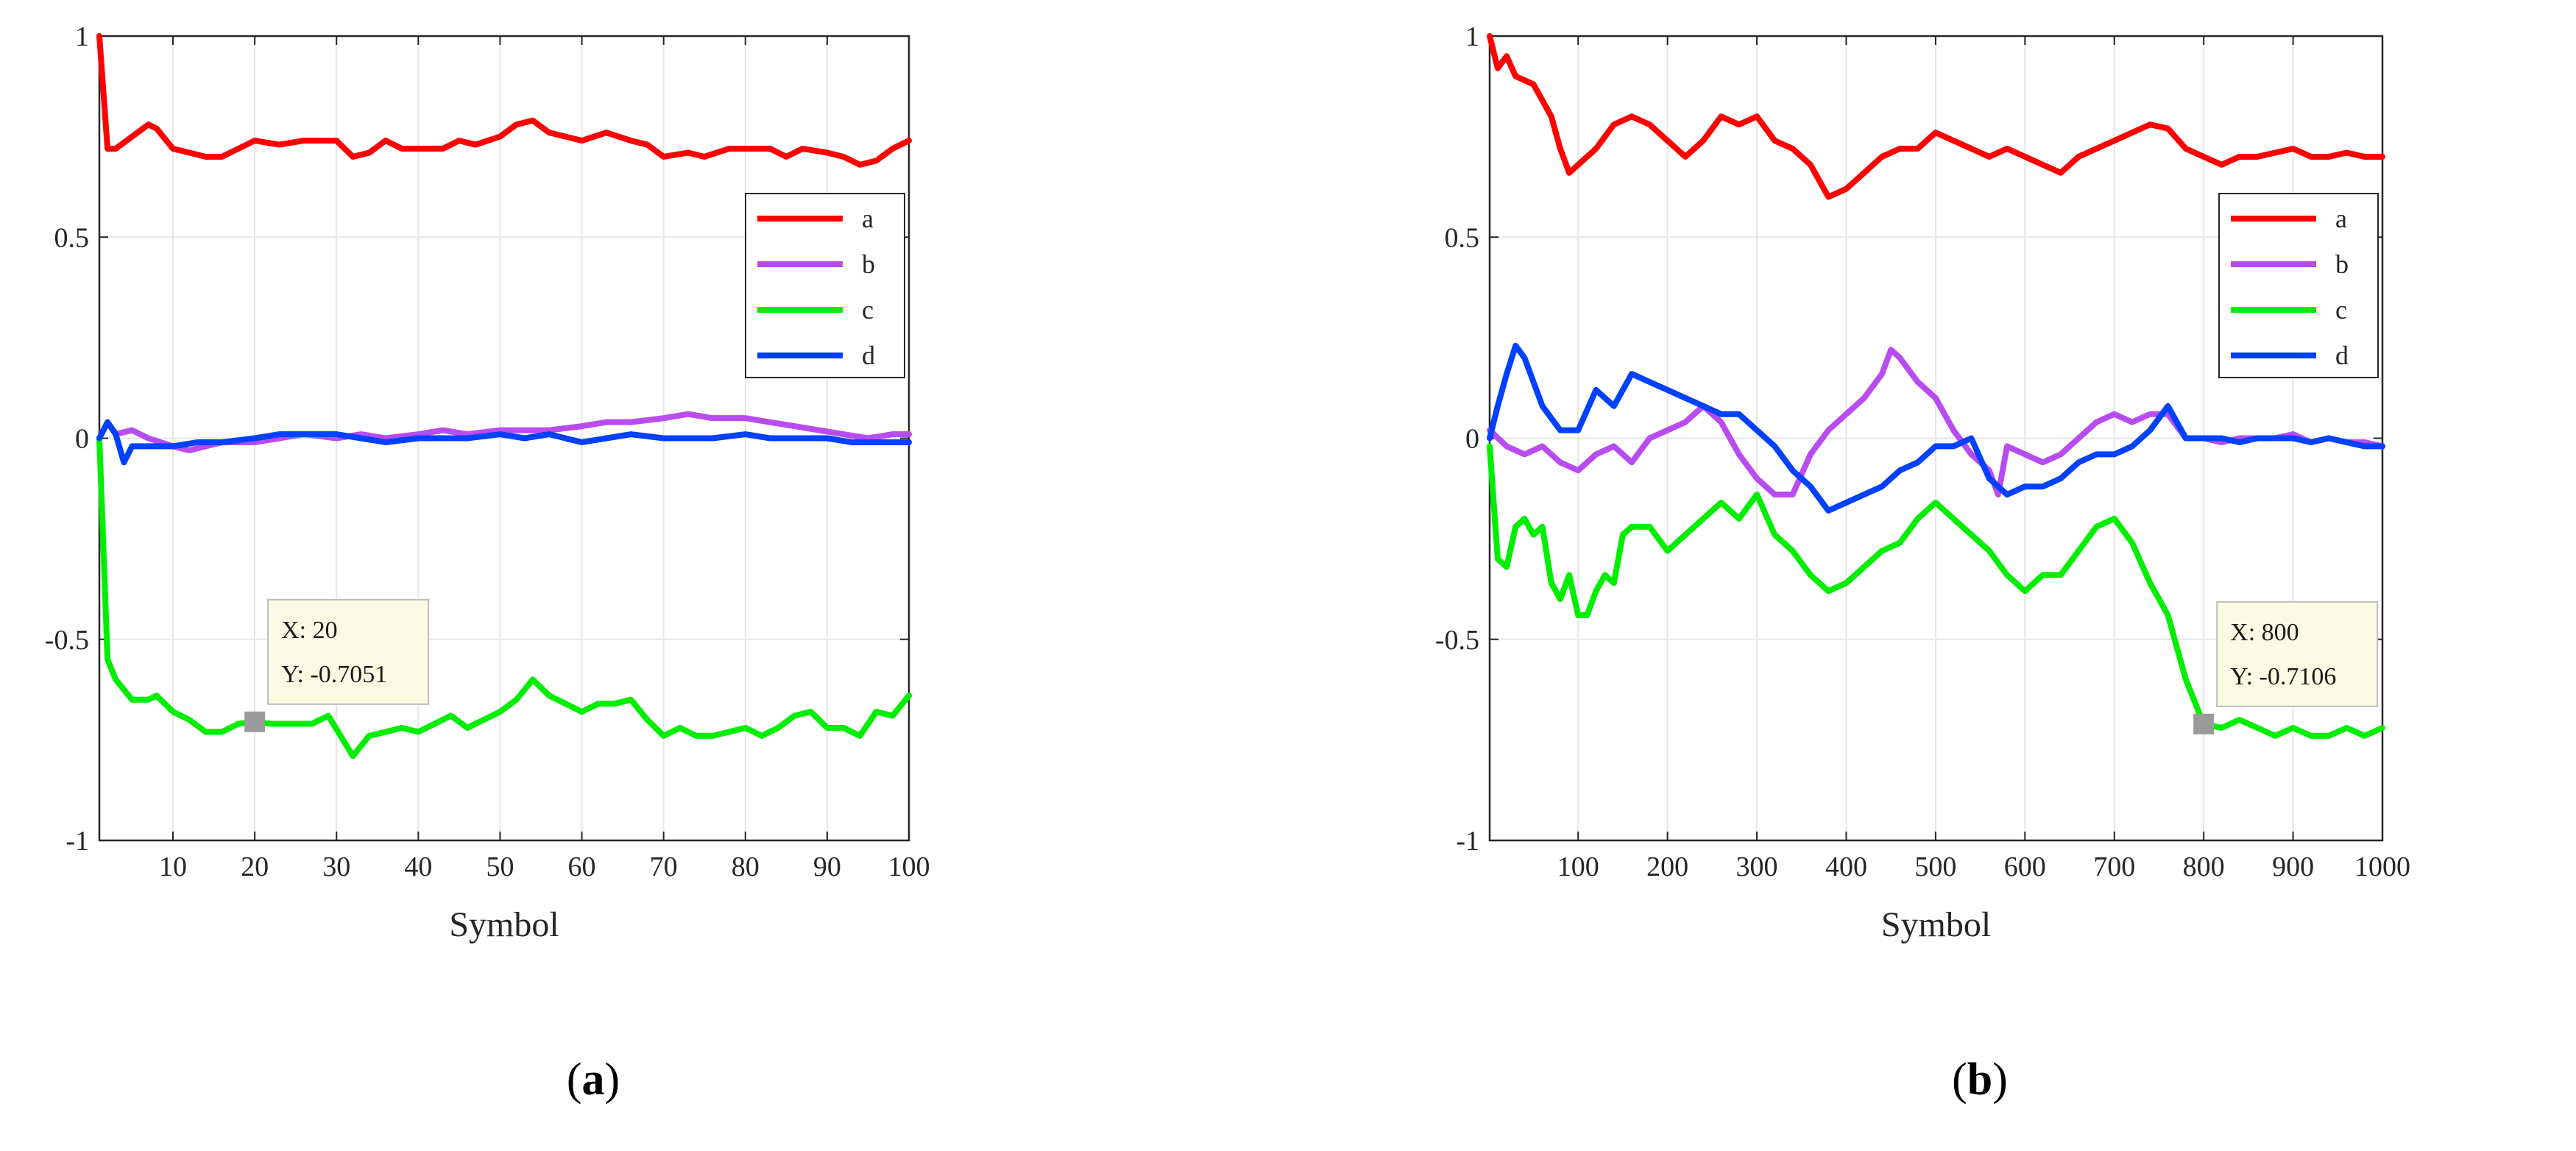 The height and width of the screenshot is (1151, 2576). Describe the element at coordinates (504, 597) in the screenshot. I see `series-line-c` at that location.